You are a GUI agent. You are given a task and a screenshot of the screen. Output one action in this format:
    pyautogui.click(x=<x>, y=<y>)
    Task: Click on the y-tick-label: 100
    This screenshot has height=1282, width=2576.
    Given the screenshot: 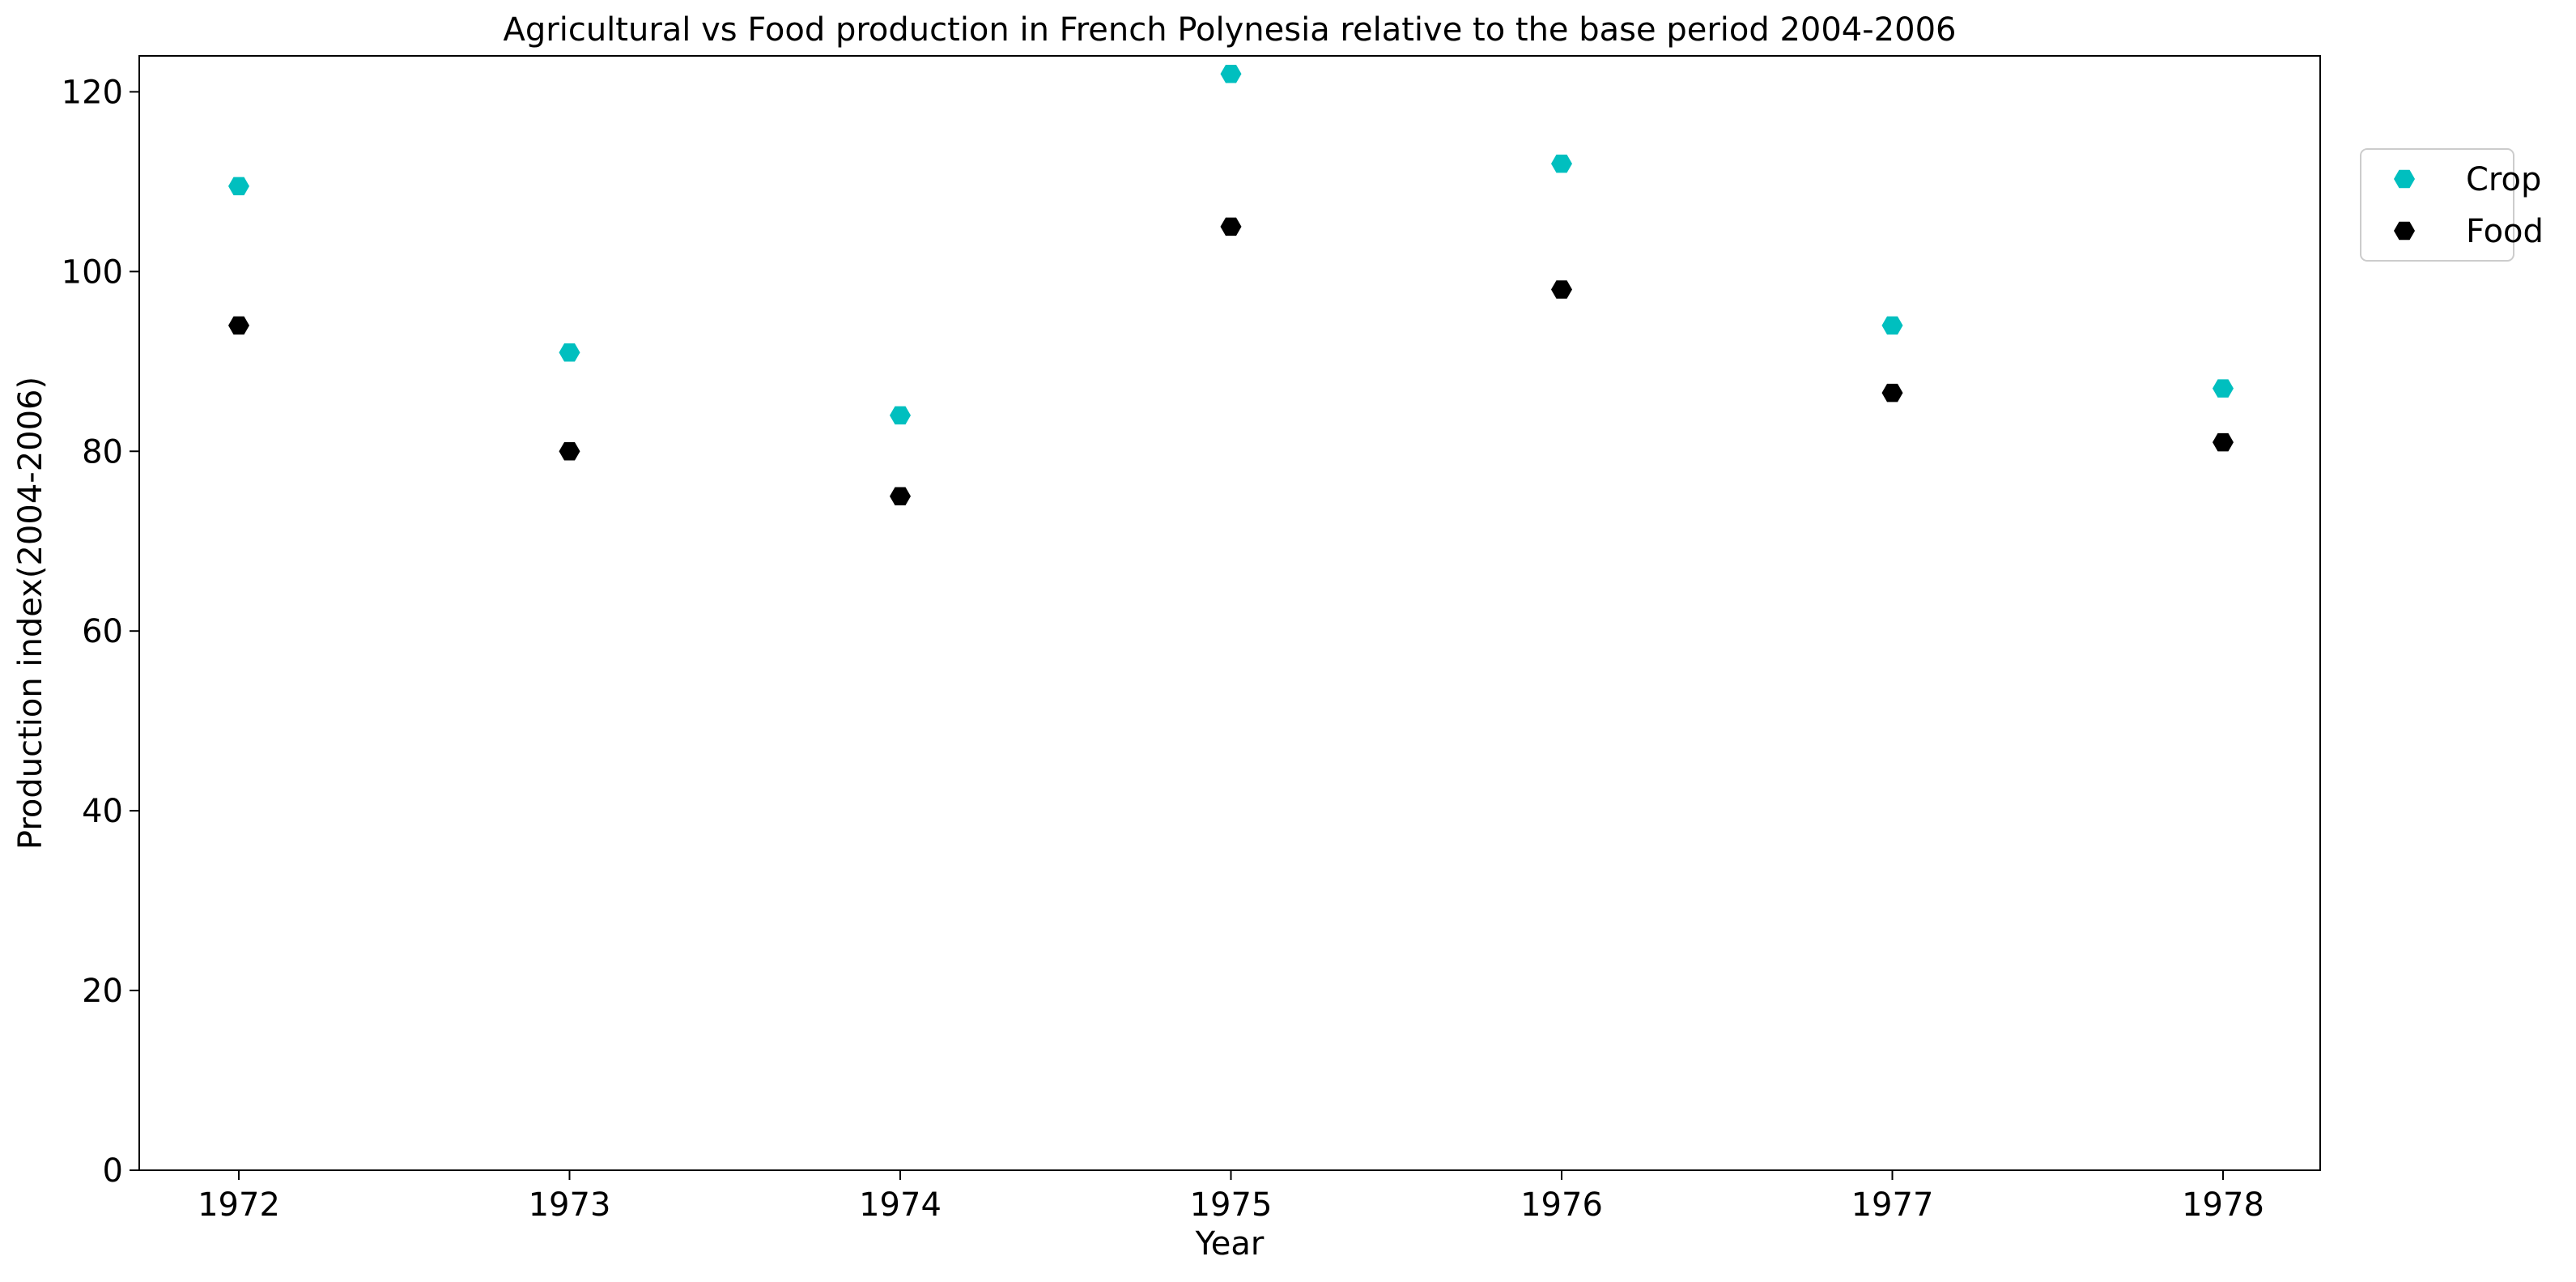 What is the action you would take?
    pyautogui.click(x=92, y=272)
    